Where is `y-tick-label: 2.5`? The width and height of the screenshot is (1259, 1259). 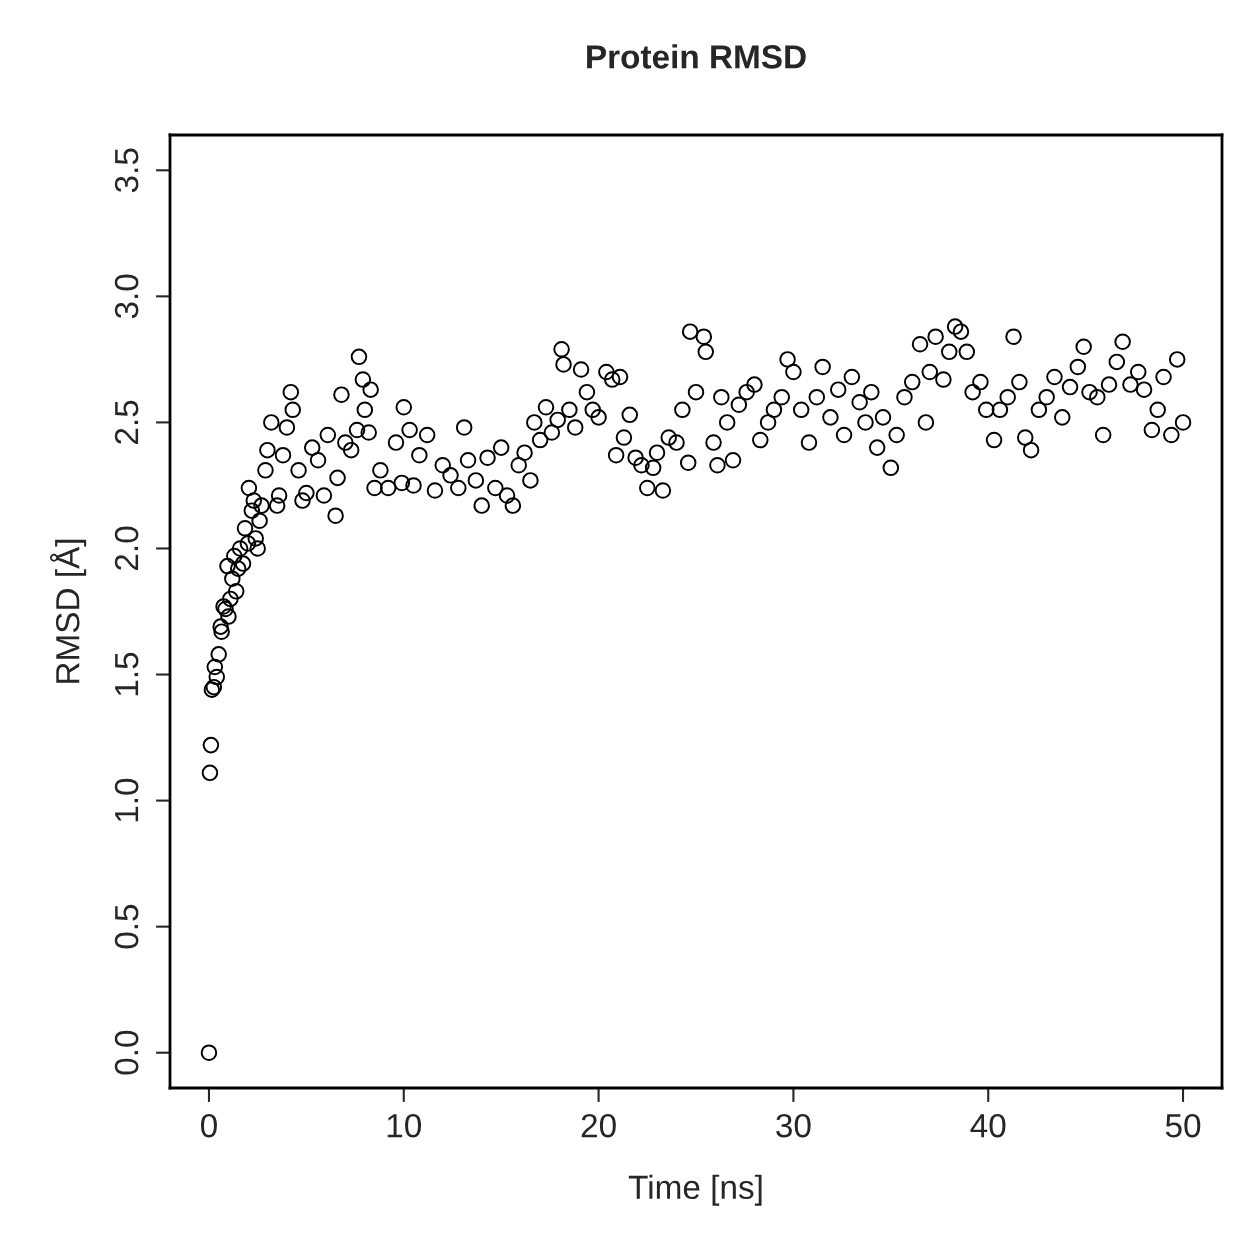
y-tick-label: 2.5 is located at coordinates (126, 422).